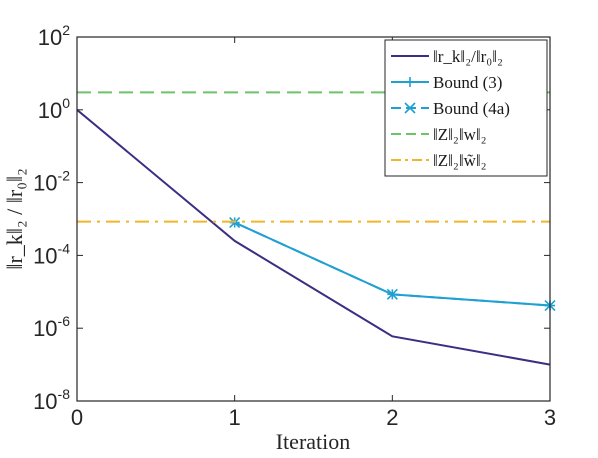  Describe the element at coordinates (235, 417) in the screenshot. I see `x-tick-label: 1` at that location.